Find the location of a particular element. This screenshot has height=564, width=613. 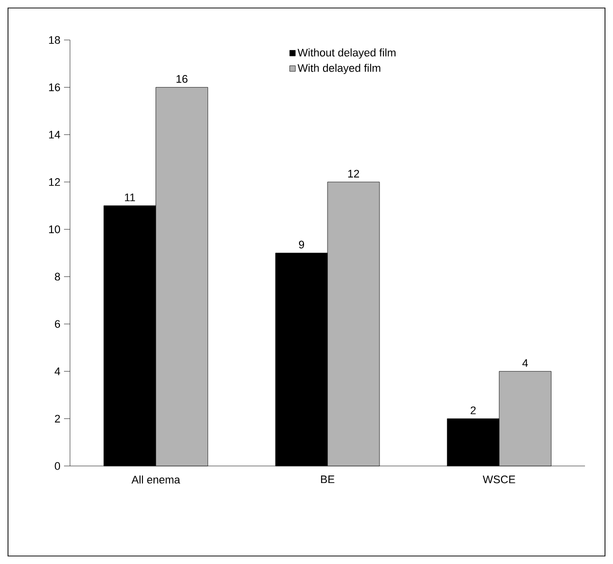

y-tick-label: 18 is located at coordinates (54, 40).